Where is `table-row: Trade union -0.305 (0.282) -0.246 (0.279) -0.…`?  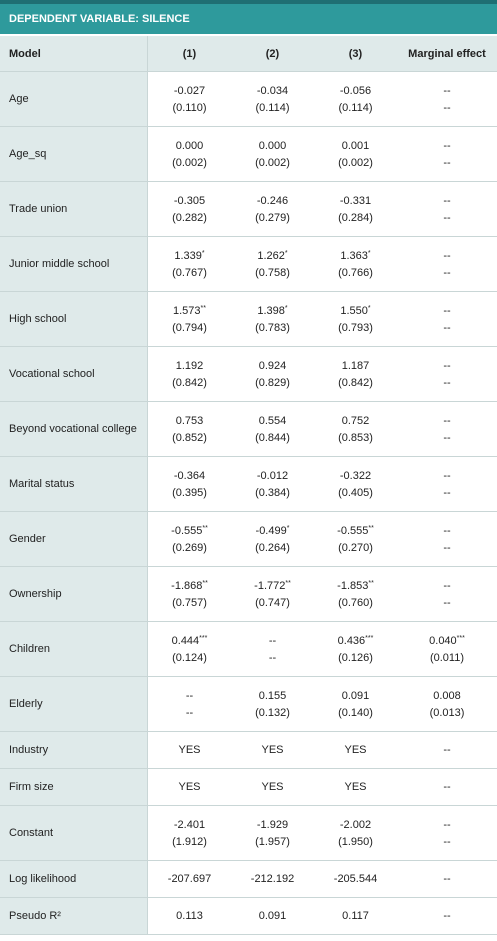 table-row: Trade union -0.305 (0.282) -0.246 (0.279) -0.… is located at coordinates (248, 209).